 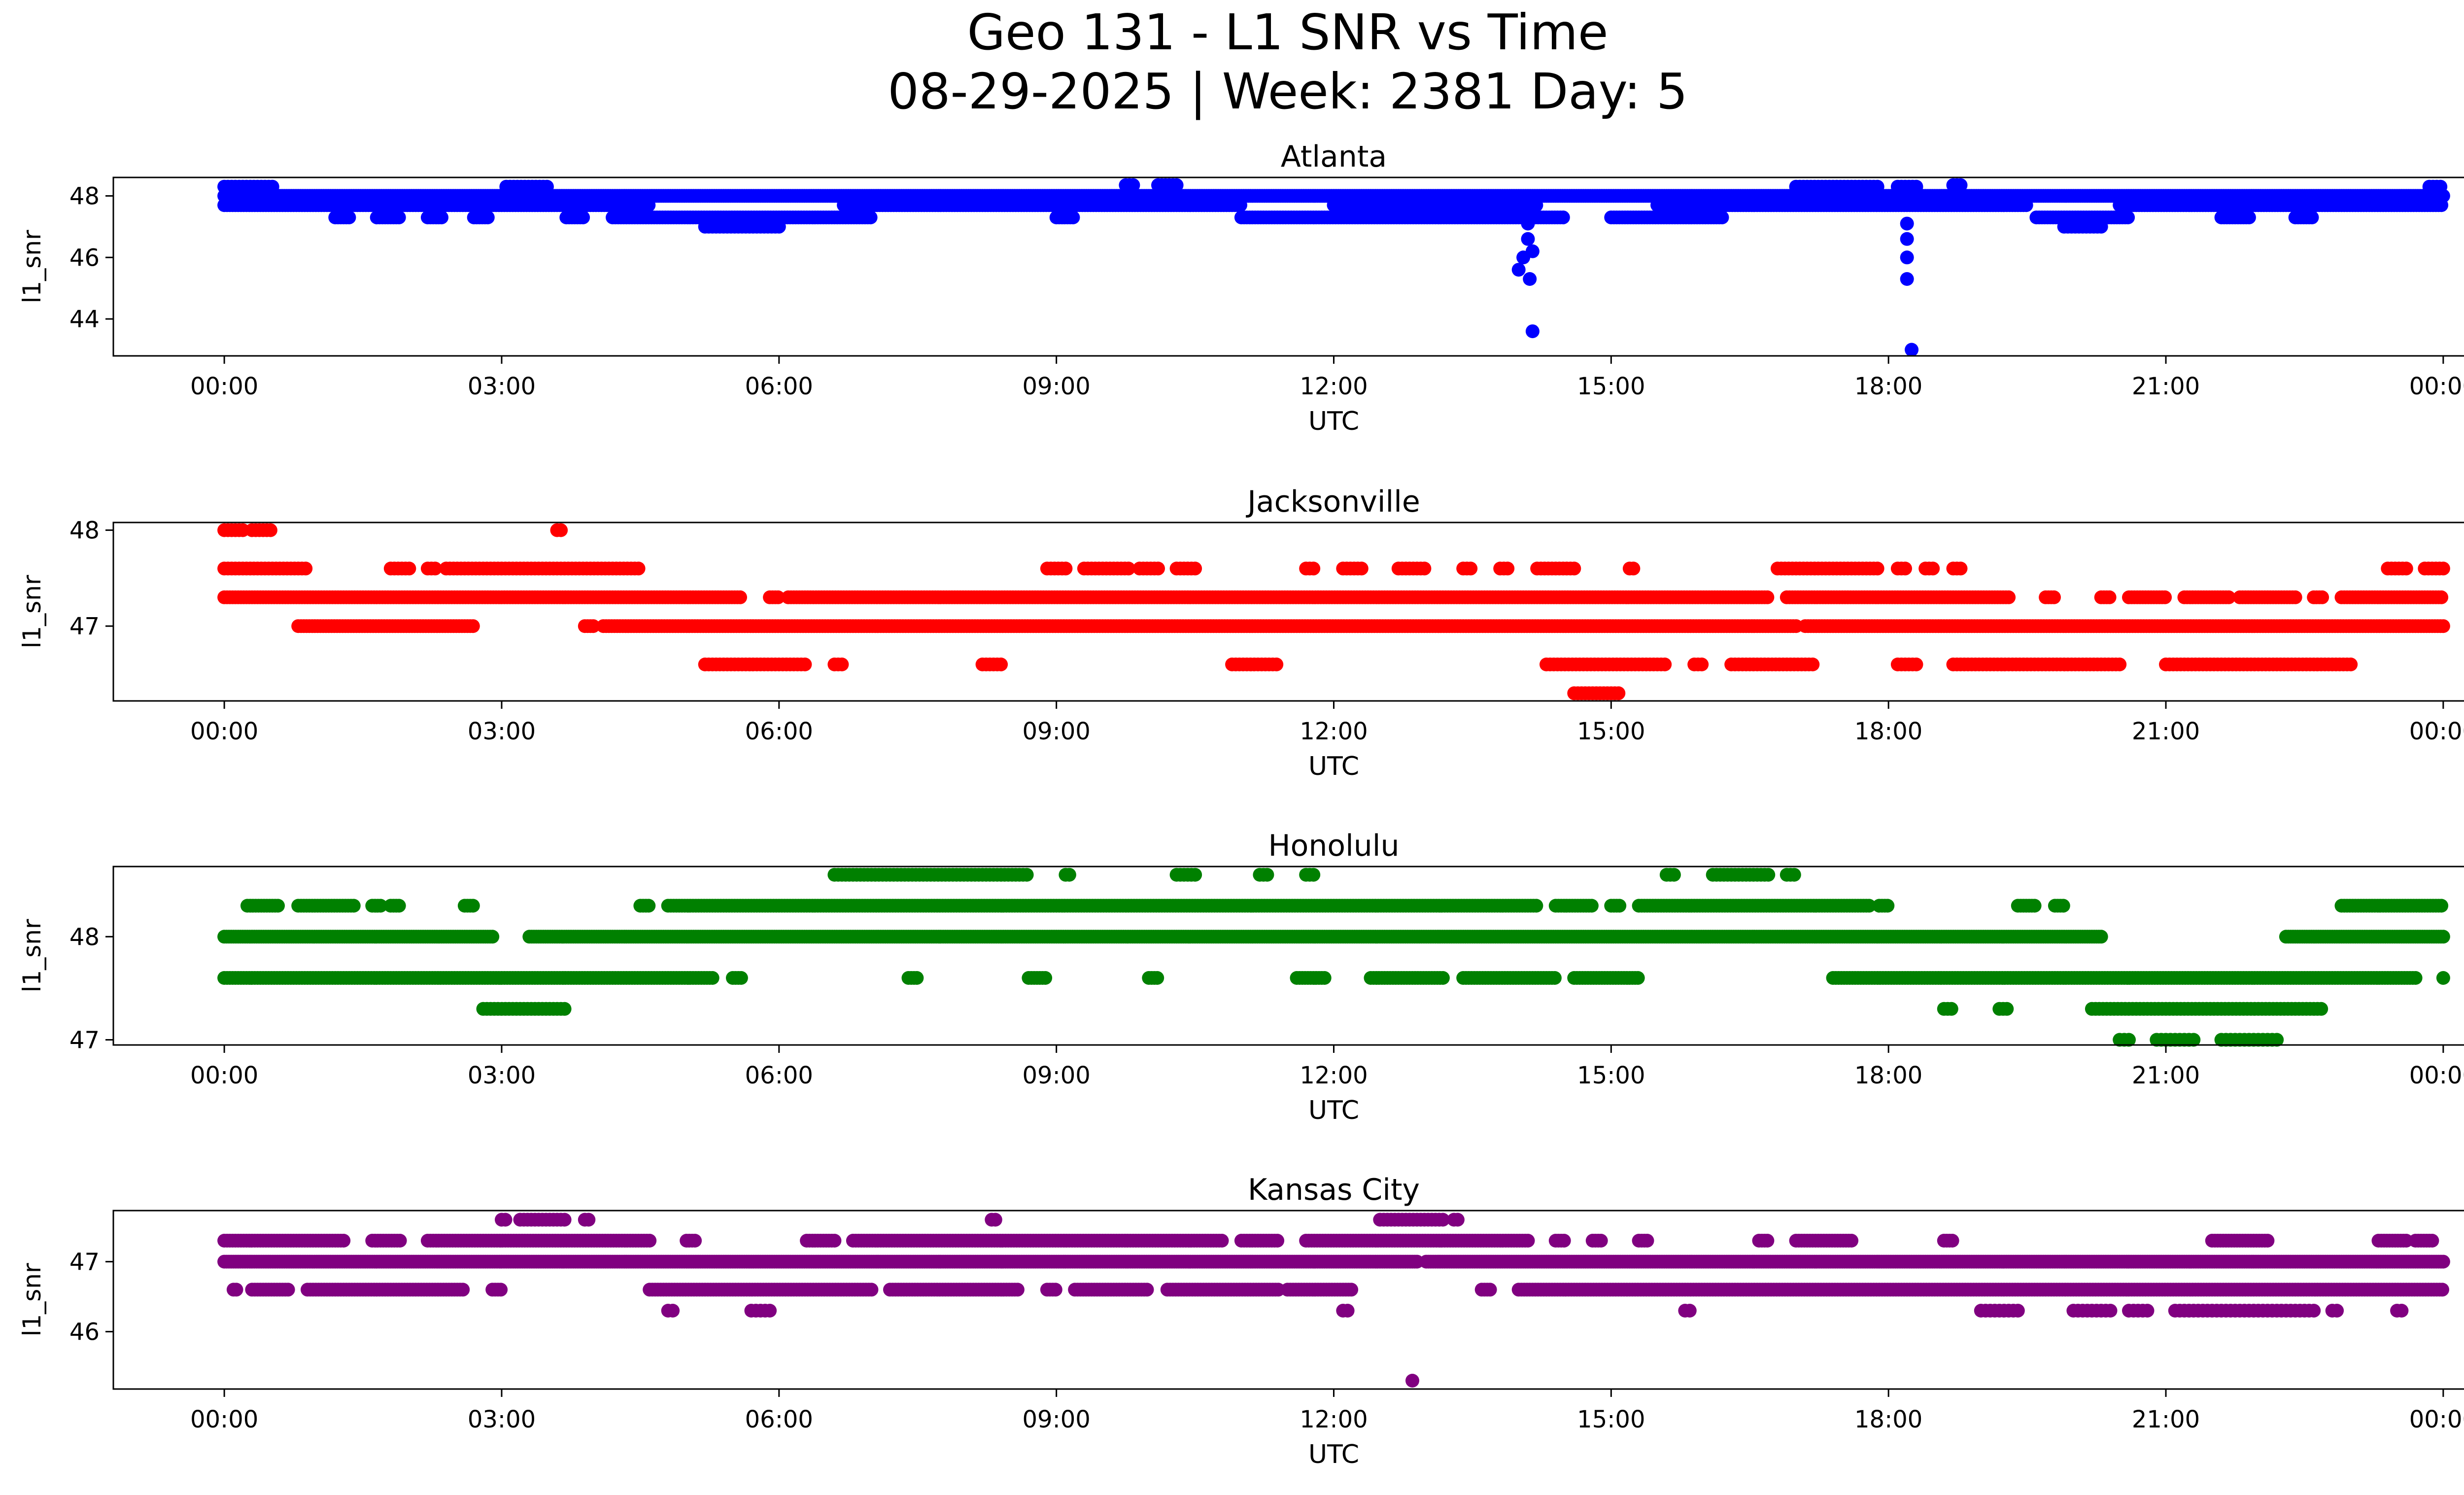 What do you see at coordinates (84, 258) in the screenshot?
I see `y-tick-label: 46` at bounding box center [84, 258].